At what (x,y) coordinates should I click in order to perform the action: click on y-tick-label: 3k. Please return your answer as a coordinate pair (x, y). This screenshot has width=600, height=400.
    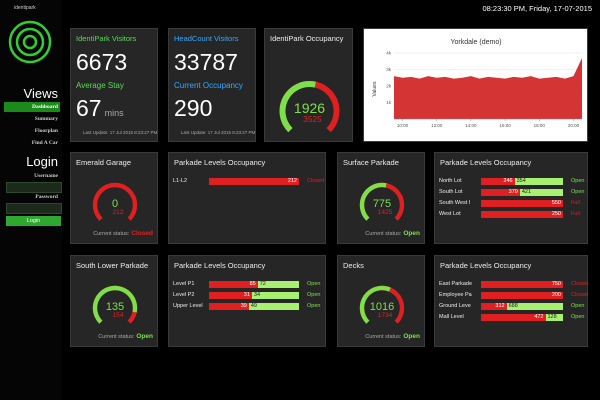
    Looking at the image, I should click on (389, 69).